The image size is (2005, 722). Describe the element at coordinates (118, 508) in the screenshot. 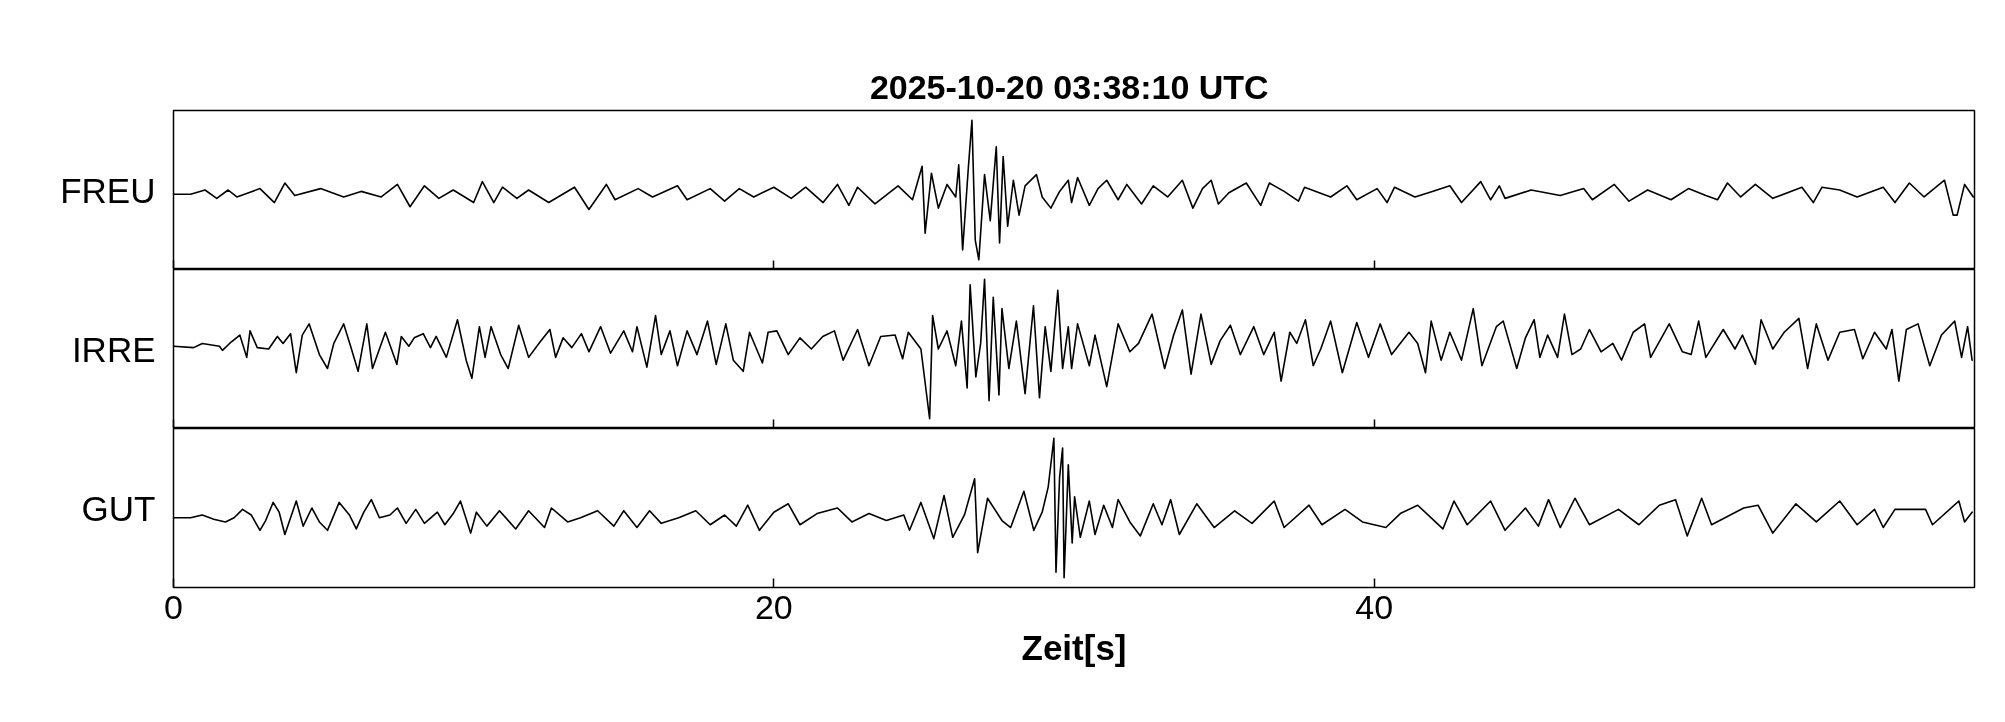

I see `y-axis-title: GUT` at that location.